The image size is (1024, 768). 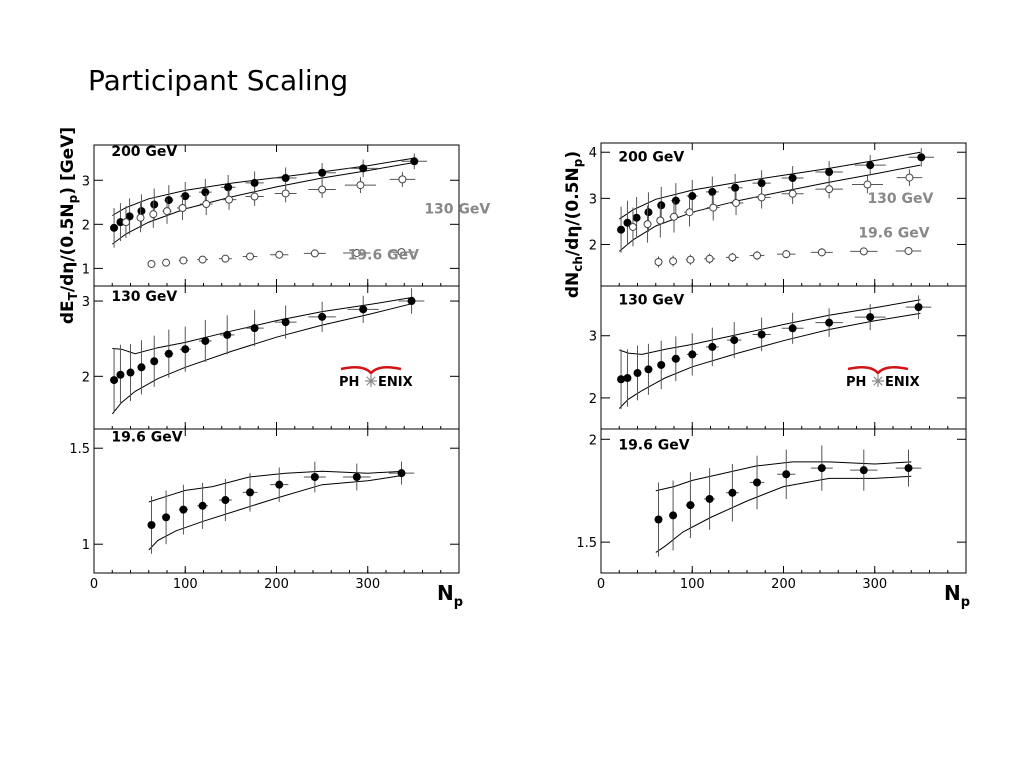 What do you see at coordinates (957, 595) in the screenshot?
I see `x-axis-label: Np` at bounding box center [957, 595].